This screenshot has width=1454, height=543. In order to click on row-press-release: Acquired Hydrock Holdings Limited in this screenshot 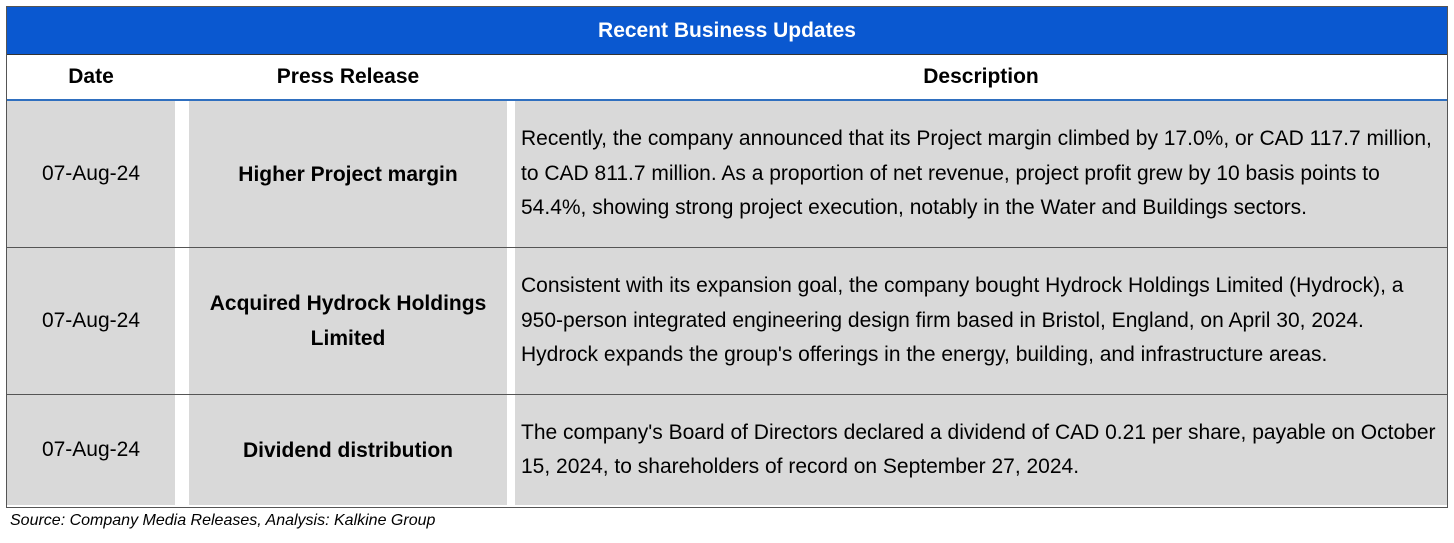, I will do `click(348, 321)`.